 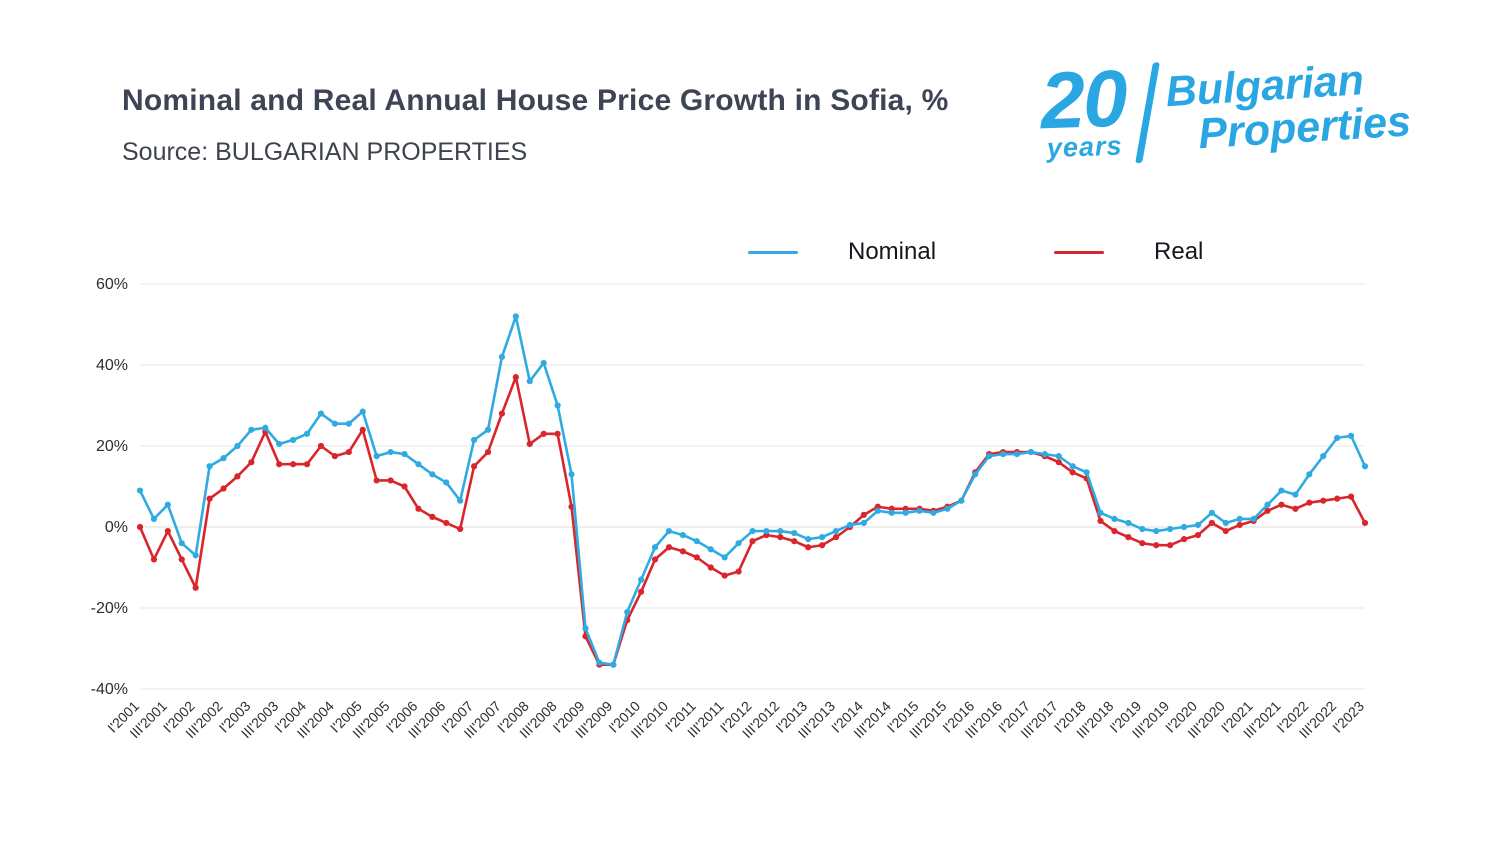 What do you see at coordinates (1148, 113) in the screenshot?
I see `logo-slash-icon` at bounding box center [1148, 113].